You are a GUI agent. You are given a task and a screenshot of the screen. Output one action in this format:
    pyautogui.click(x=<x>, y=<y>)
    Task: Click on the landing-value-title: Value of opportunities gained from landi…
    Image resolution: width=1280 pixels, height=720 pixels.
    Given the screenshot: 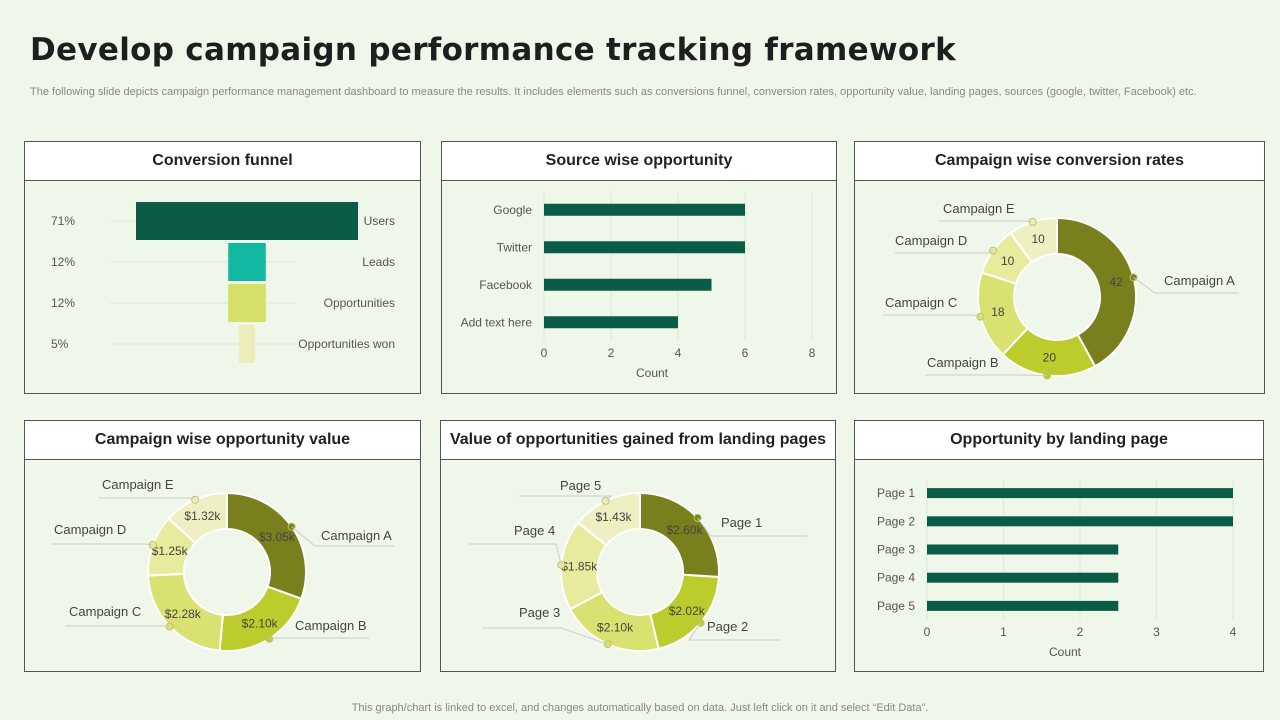 What is the action you would take?
    pyautogui.click(x=638, y=440)
    